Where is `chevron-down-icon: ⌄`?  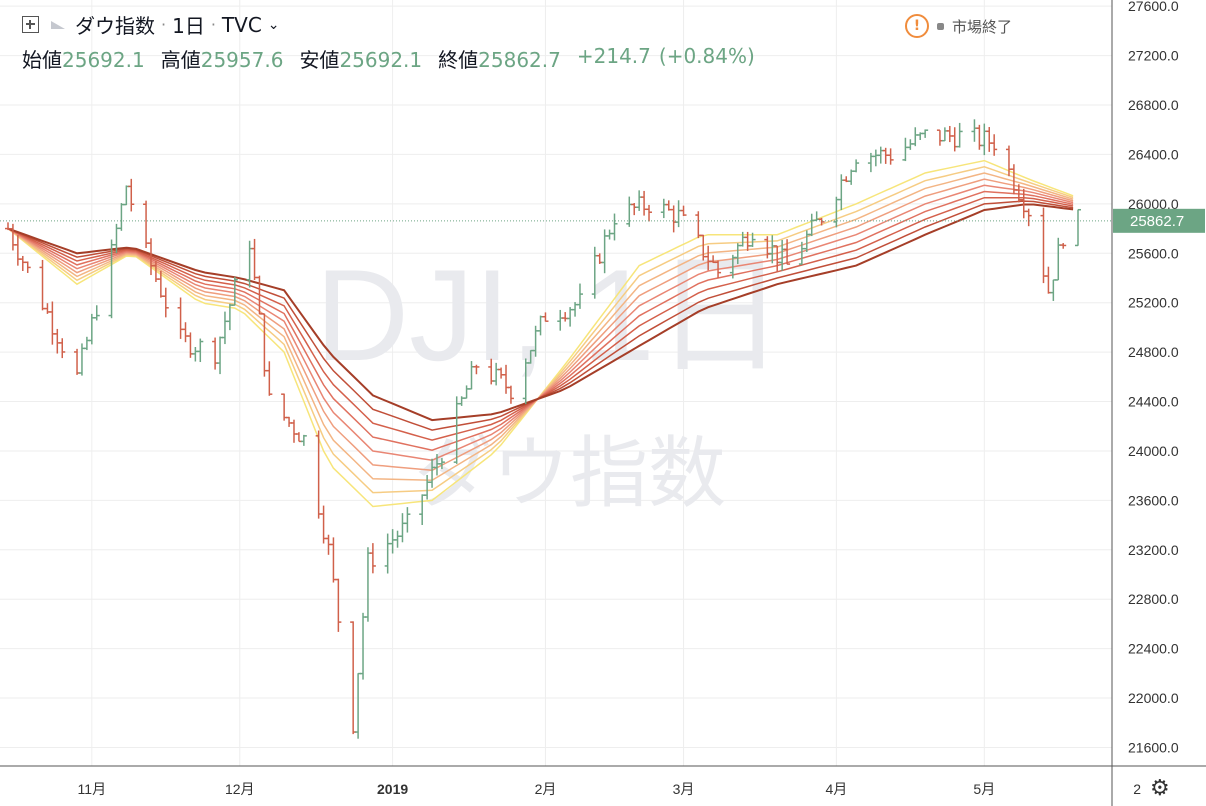
chevron-down-icon: ⌄ is located at coordinates (273, 24).